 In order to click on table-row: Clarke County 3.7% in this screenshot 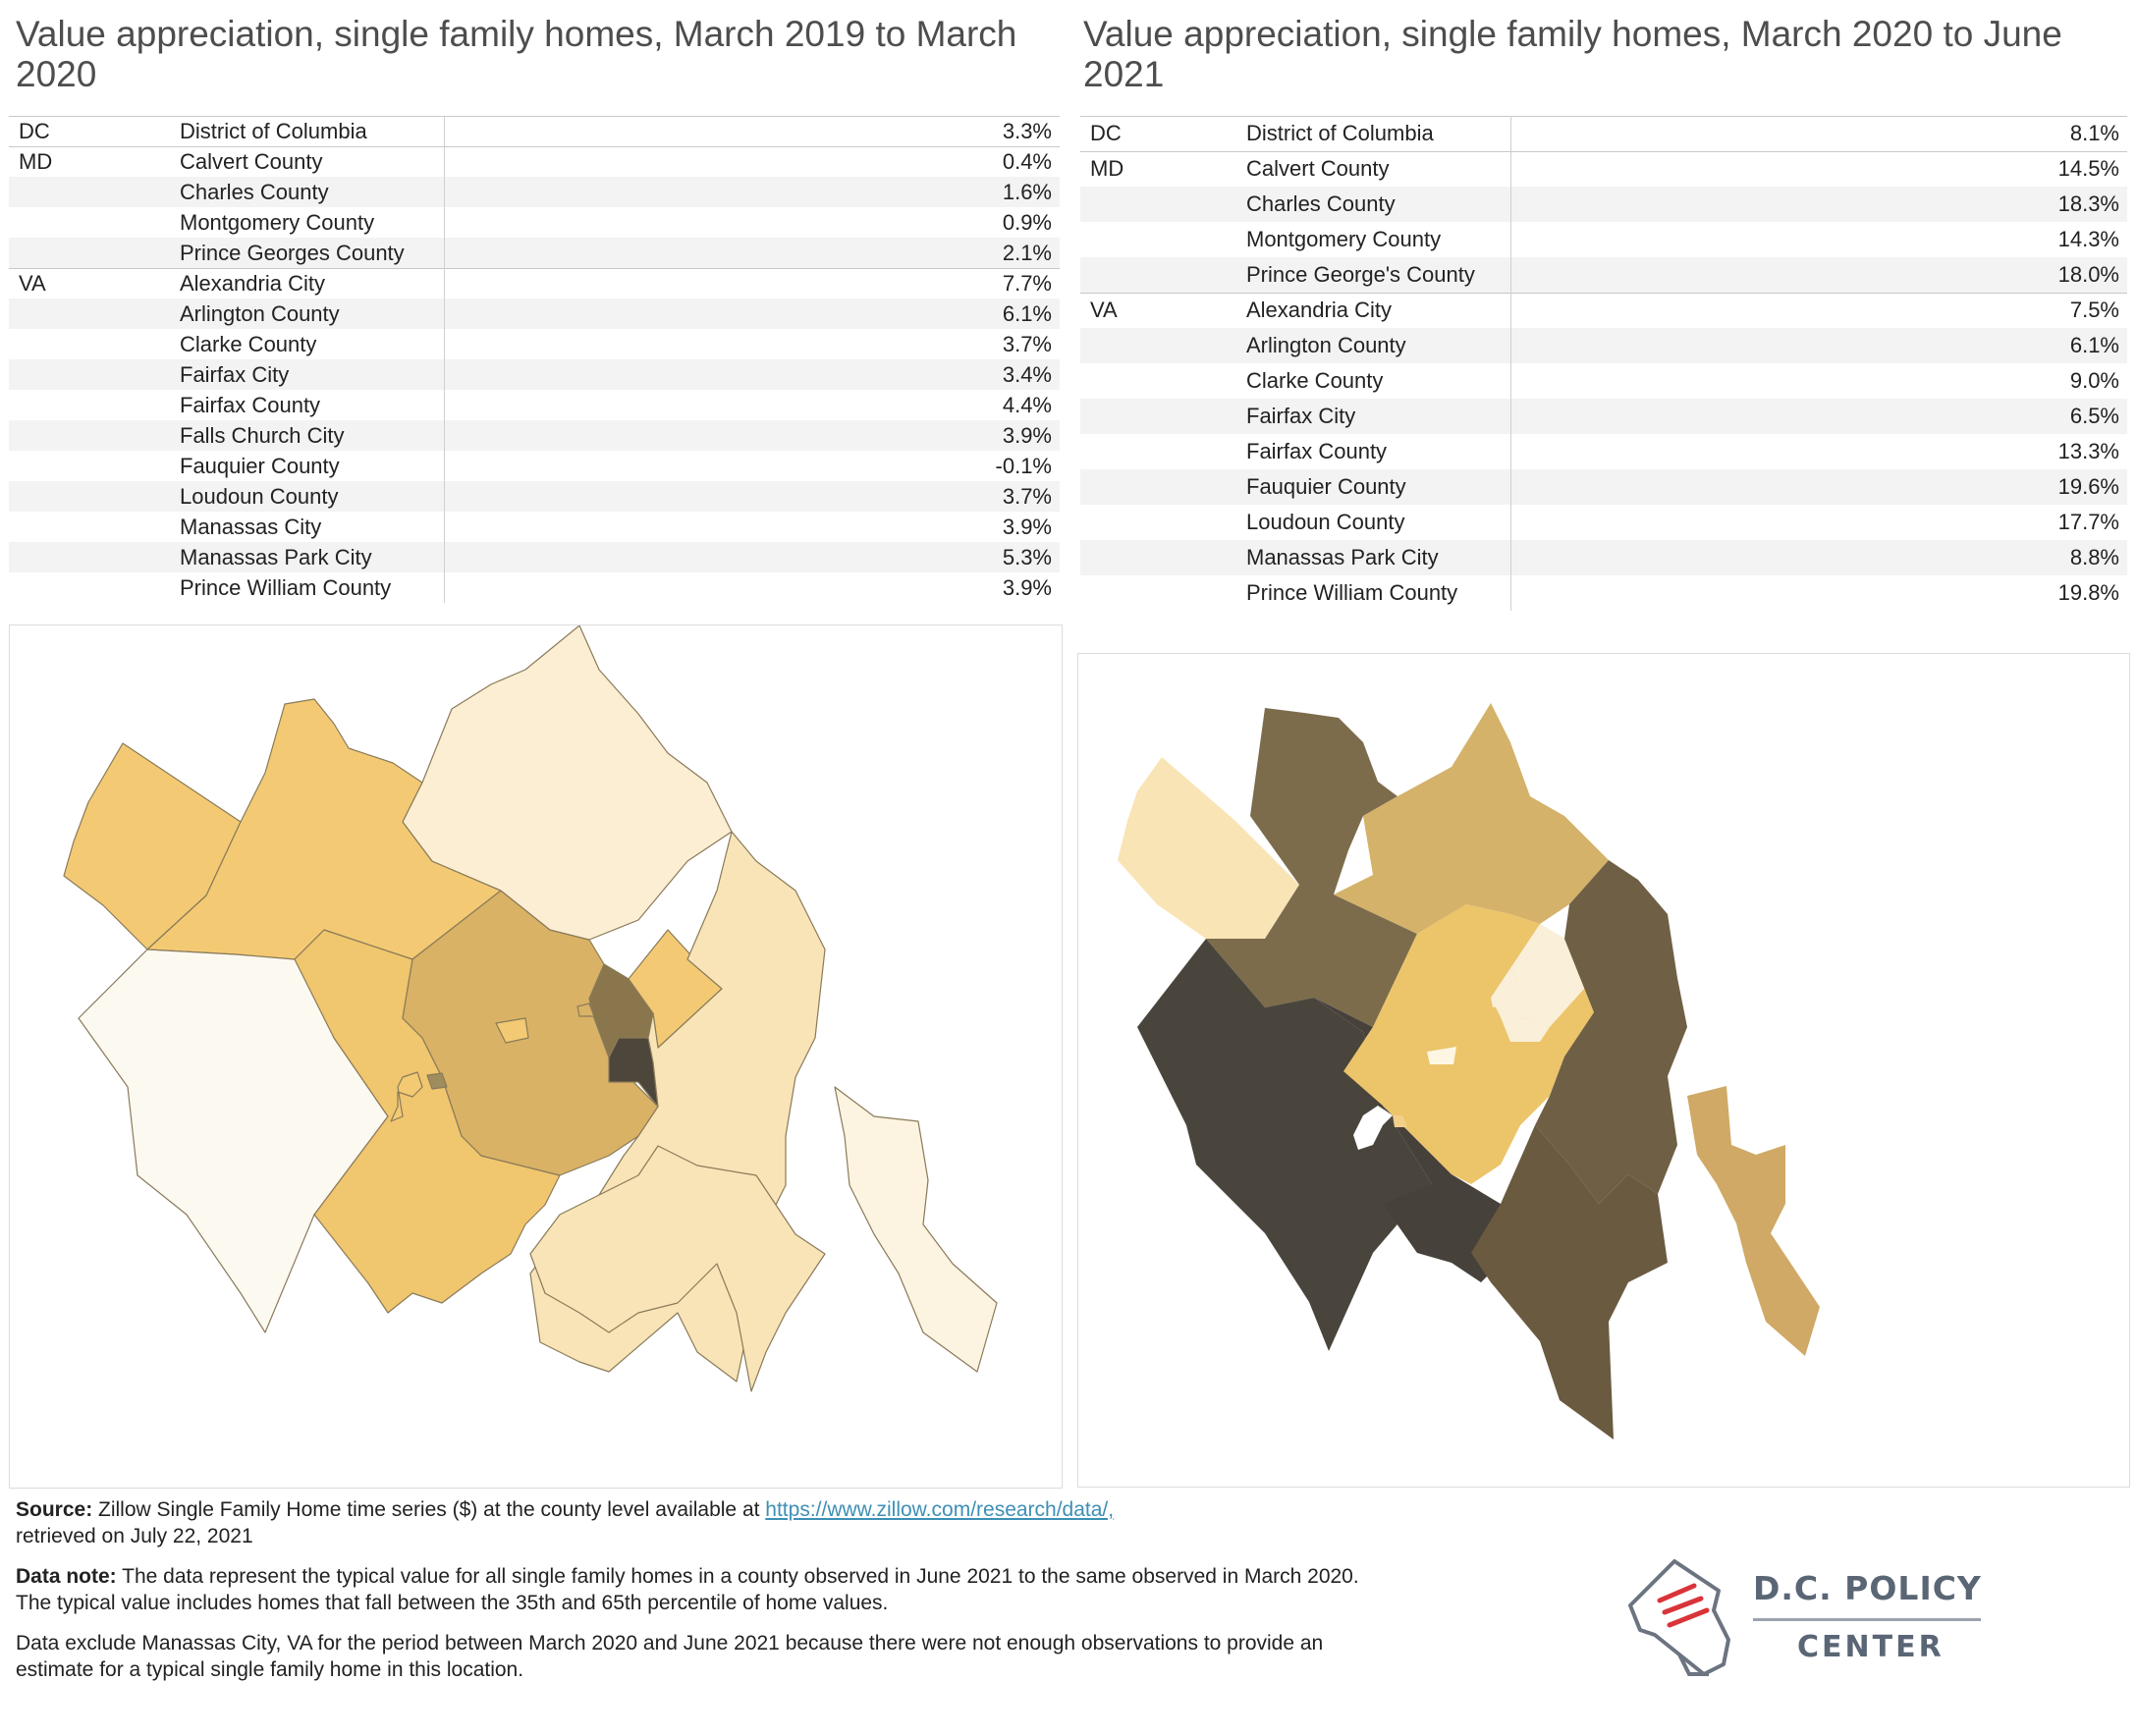, I will do `click(534, 344)`.